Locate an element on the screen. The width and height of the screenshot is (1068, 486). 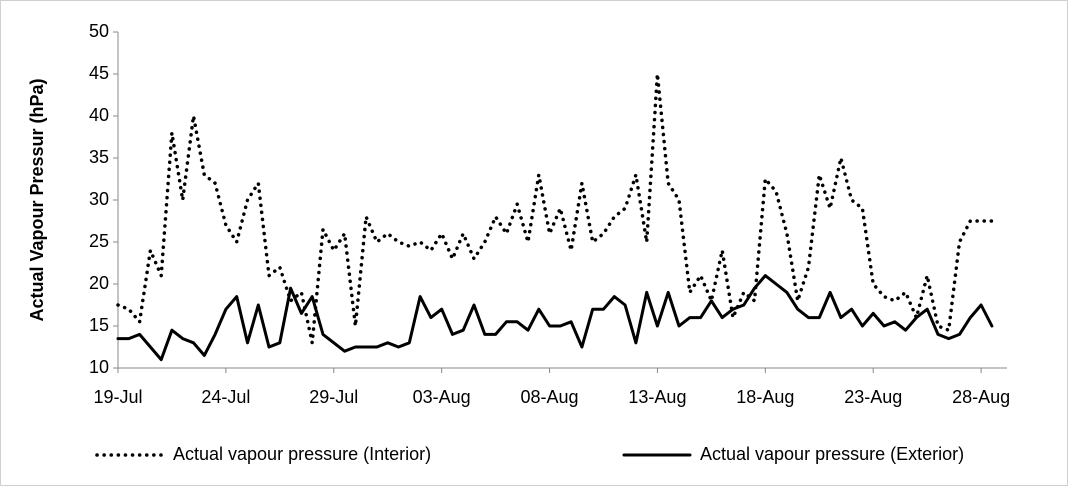
x-tick-label: 28-Aug is located at coordinates (981, 397).